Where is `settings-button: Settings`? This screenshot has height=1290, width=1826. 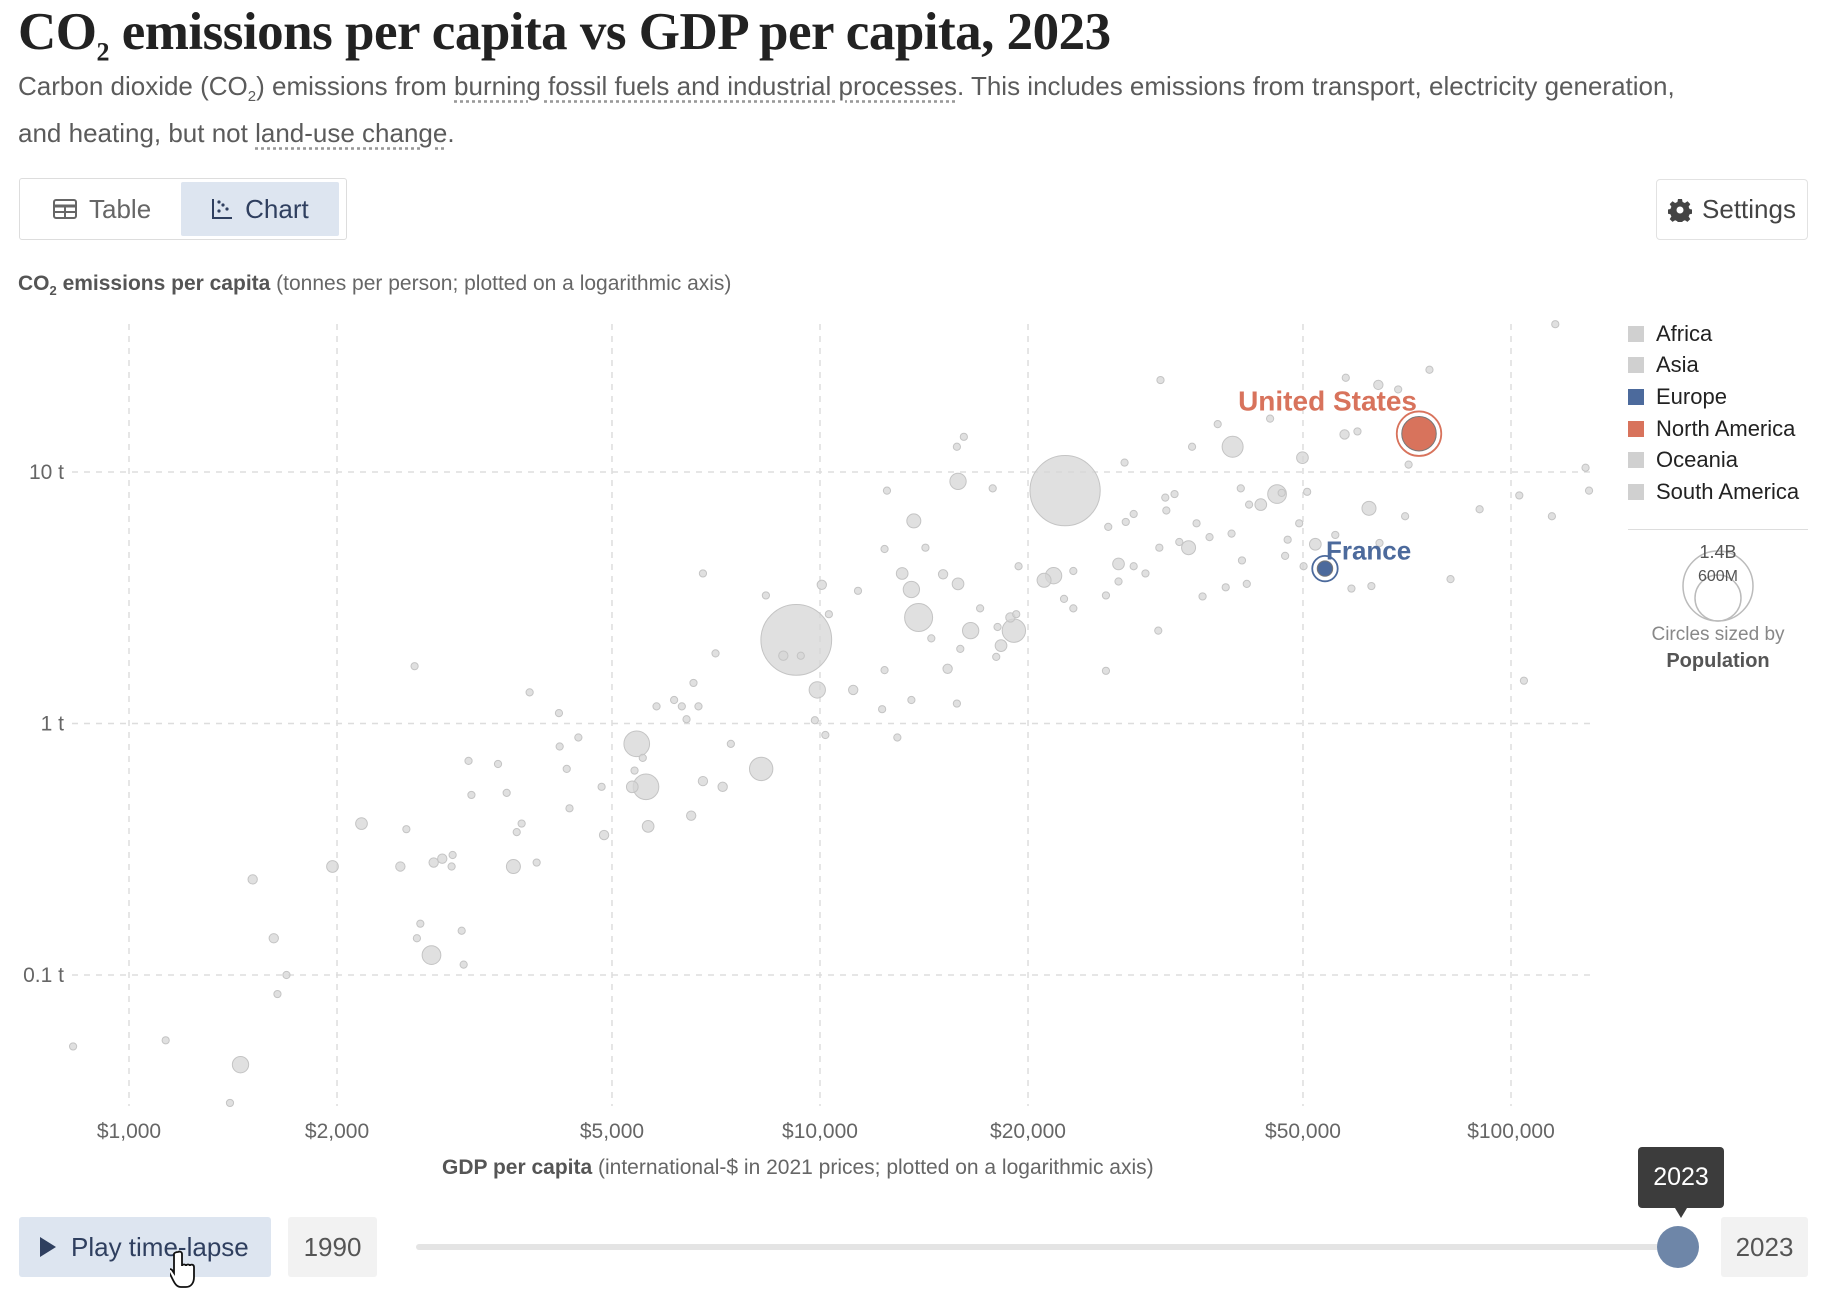
settings-button: Settings is located at coordinates (1732, 209).